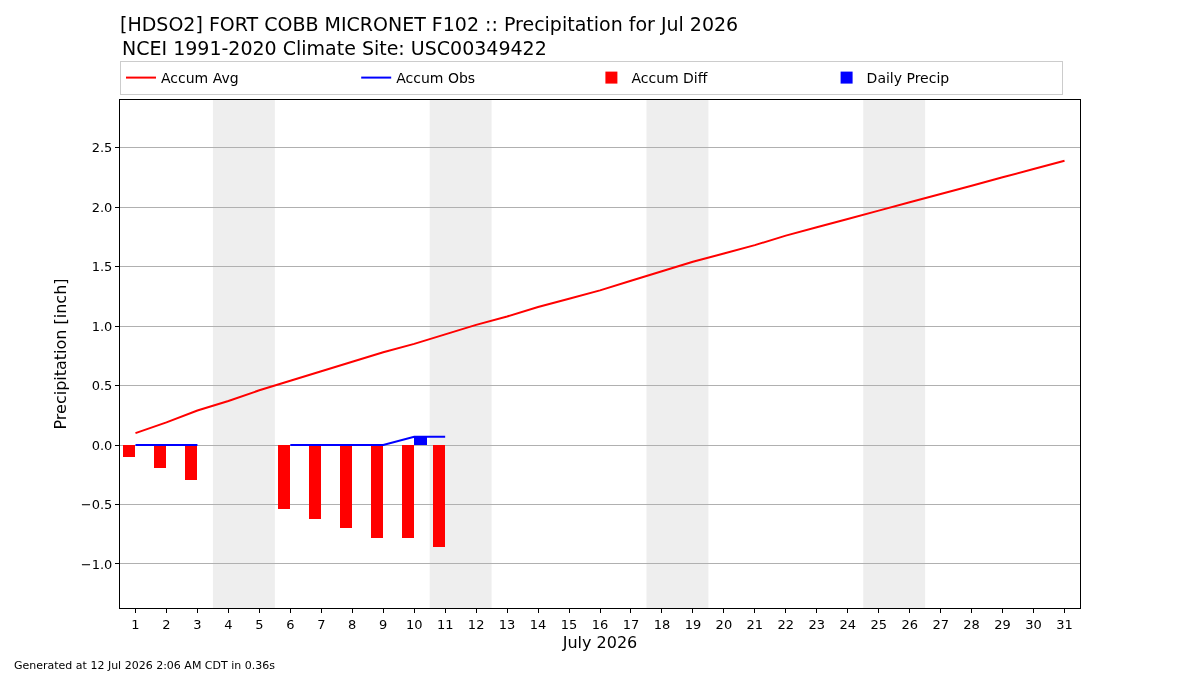 This screenshot has width=1200, height=675. I want to click on x-axis-title: July 2026, so click(599, 643).